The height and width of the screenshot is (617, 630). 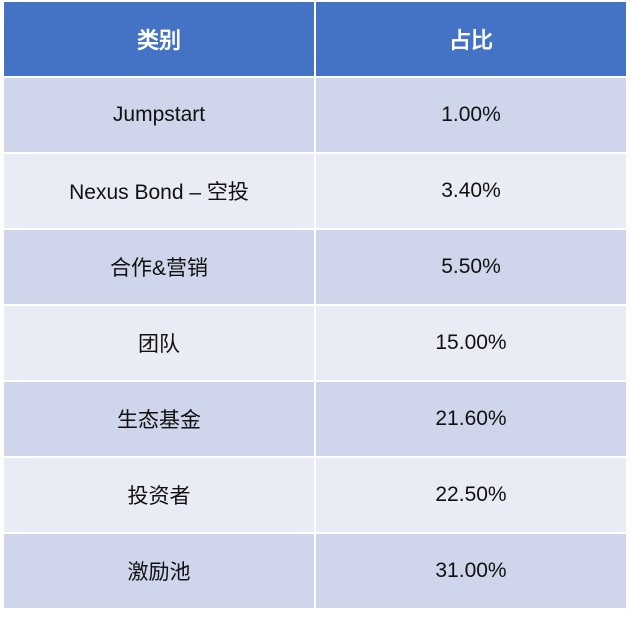 What do you see at coordinates (471, 267) in the screenshot?
I see `share-cell: 5.50%` at bounding box center [471, 267].